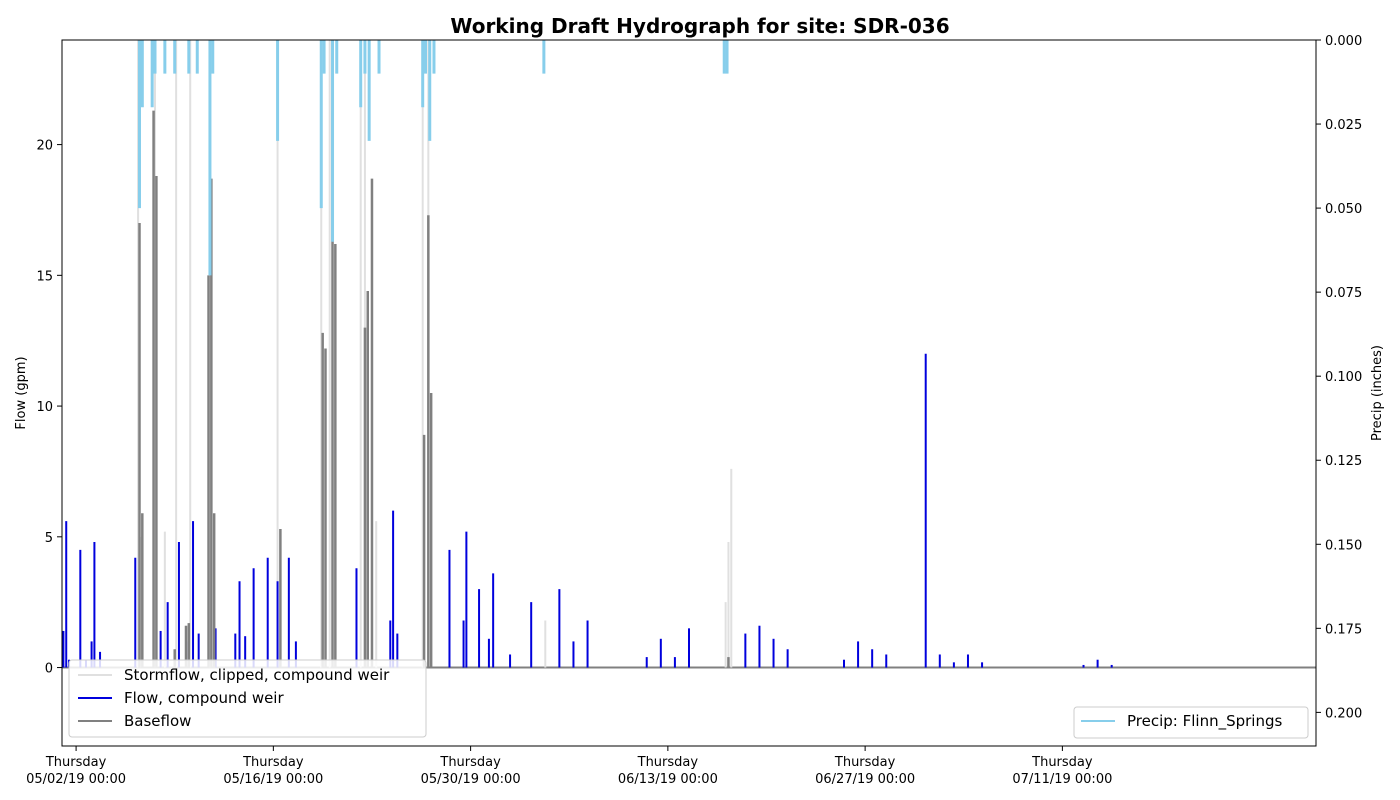 The width and height of the screenshot is (1400, 800). What do you see at coordinates (1343, 209) in the screenshot?
I see `right-tick-label-2: 0.050` at bounding box center [1343, 209].